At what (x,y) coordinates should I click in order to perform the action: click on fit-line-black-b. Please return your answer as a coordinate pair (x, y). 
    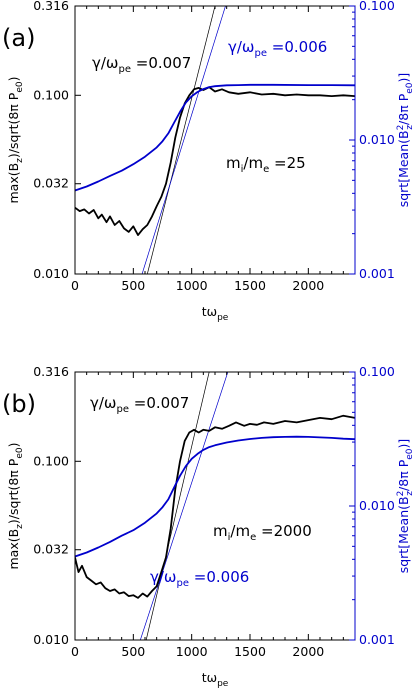
    Looking at the image, I should click on (177, 506).